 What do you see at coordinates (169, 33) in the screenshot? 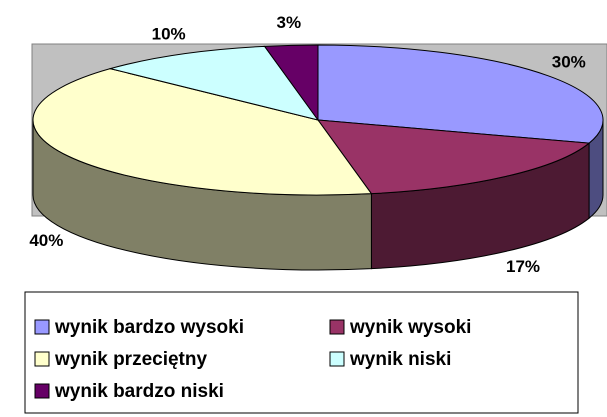
I see `data-label: 10%` at bounding box center [169, 33].